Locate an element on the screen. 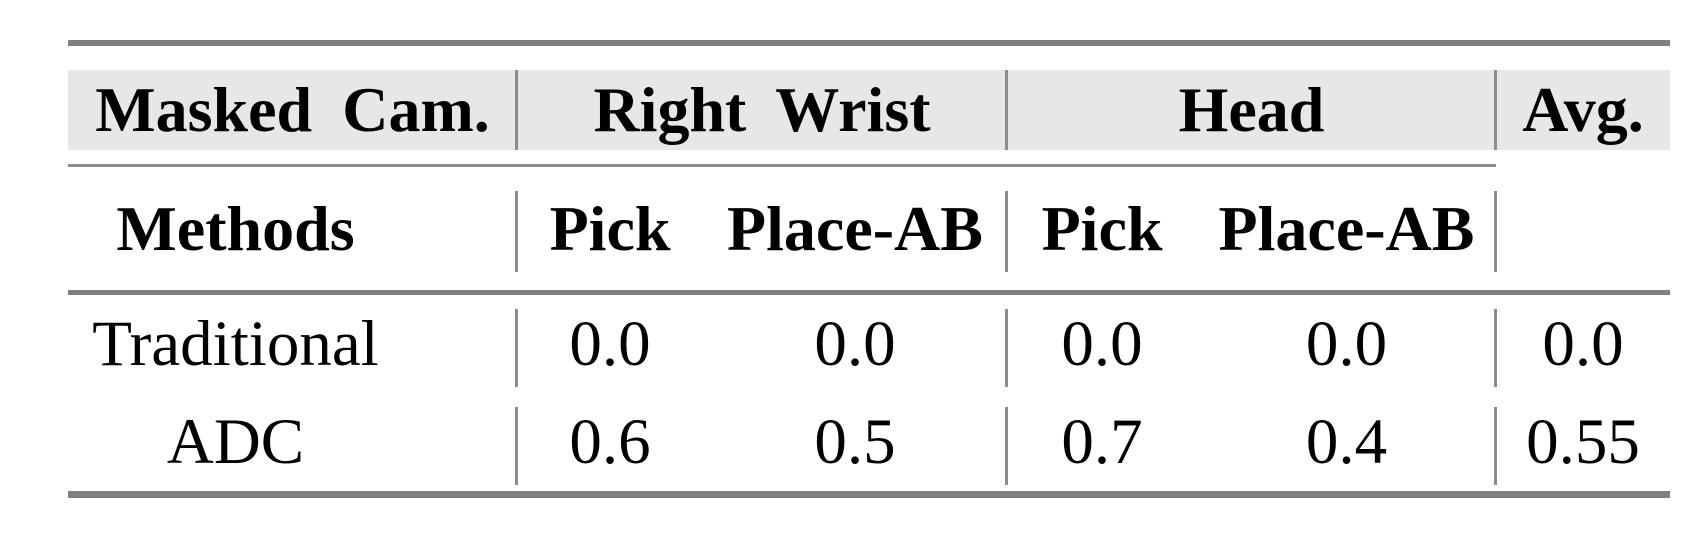 Image resolution: width=1698 pixels, height=536 pixels. method-label: Traditional is located at coordinates (235, 343).